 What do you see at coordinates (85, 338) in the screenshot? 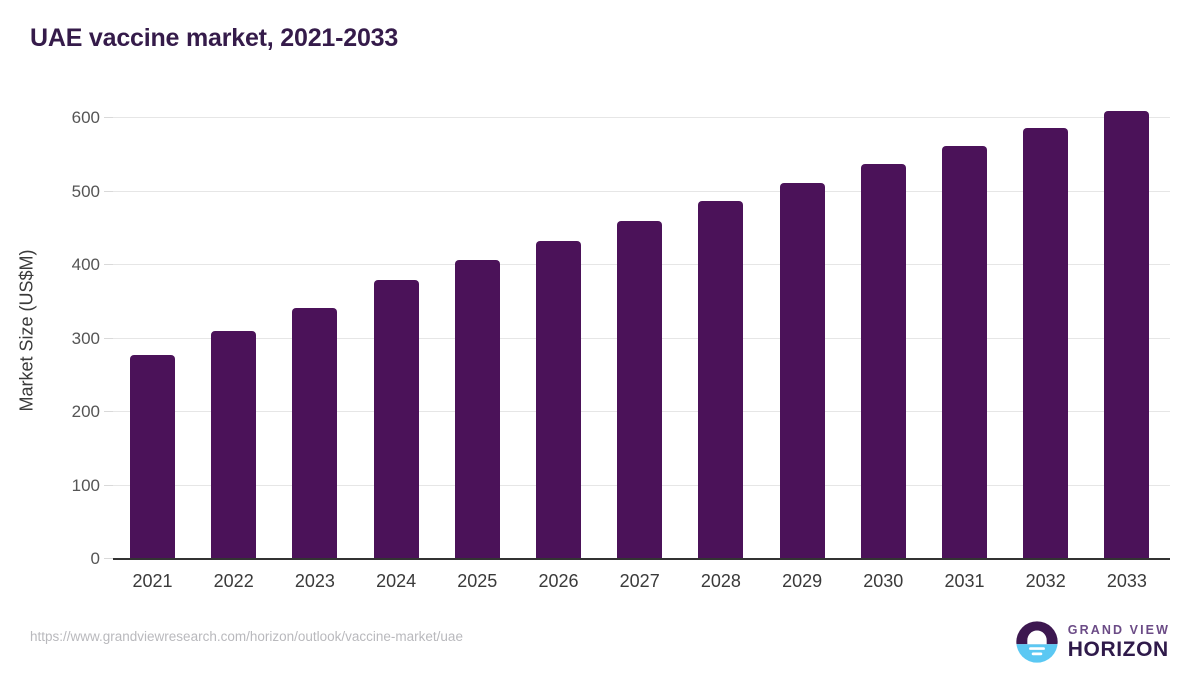
I see `y-tick-label: 300` at bounding box center [85, 338].